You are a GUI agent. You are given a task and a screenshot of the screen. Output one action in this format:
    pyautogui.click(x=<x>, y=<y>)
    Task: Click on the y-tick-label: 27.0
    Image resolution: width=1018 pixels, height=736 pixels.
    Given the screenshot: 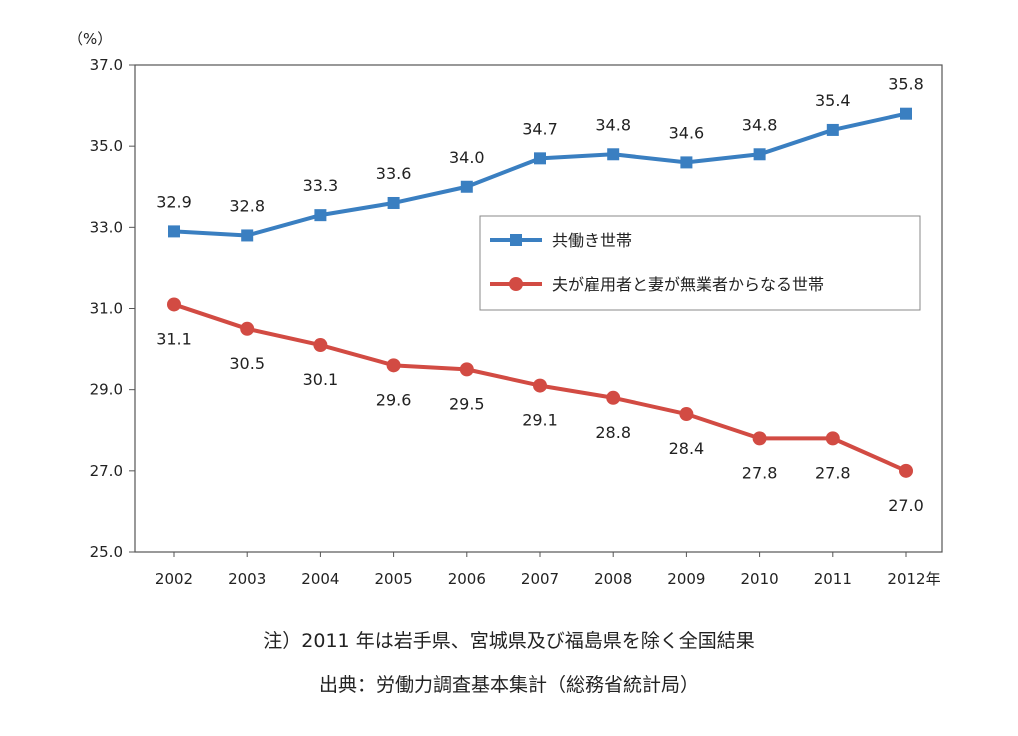 What is the action you would take?
    pyautogui.click(x=106, y=471)
    